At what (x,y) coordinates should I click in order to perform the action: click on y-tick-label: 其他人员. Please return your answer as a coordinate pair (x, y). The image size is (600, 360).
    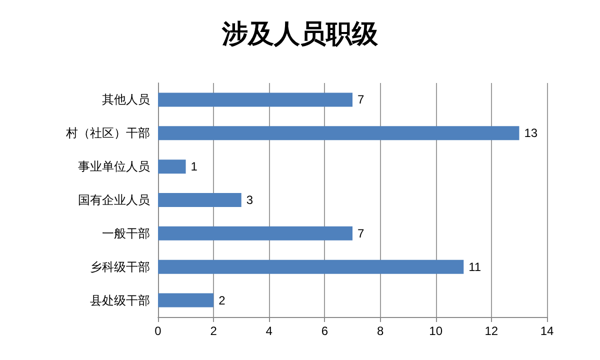
    Looking at the image, I should click on (126, 99).